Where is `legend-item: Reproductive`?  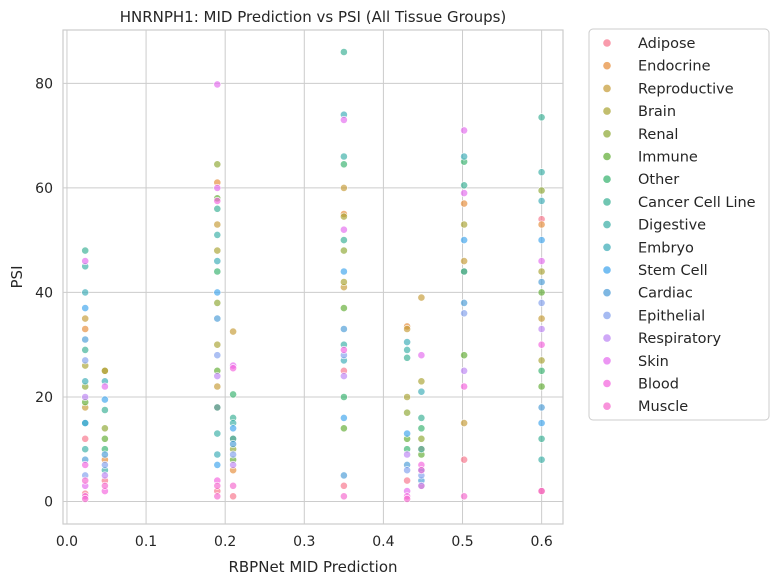 legend-item: Reproductive is located at coordinates (668, 89).